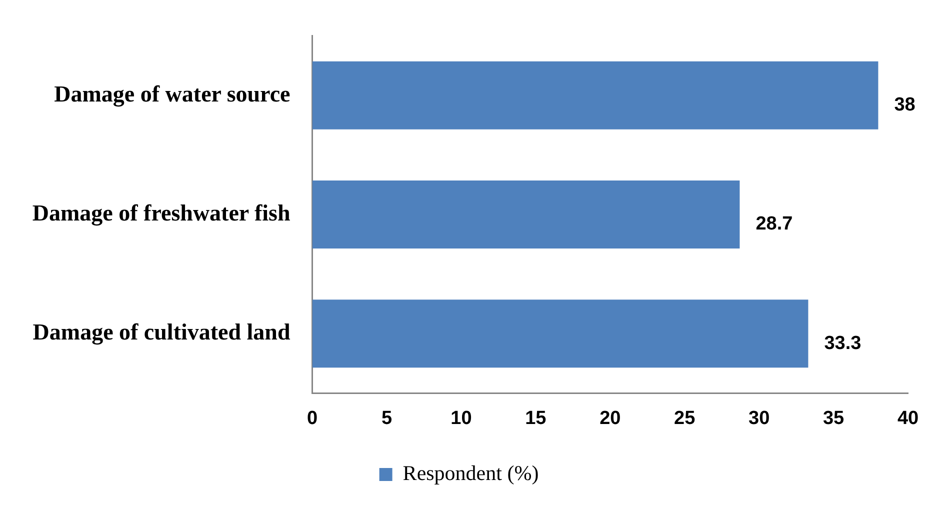 This screenshot has height=505, width=936. Describe the element at coordinates (685, 418) in the screenshot. I see `x-tick-label: 25` at that location.